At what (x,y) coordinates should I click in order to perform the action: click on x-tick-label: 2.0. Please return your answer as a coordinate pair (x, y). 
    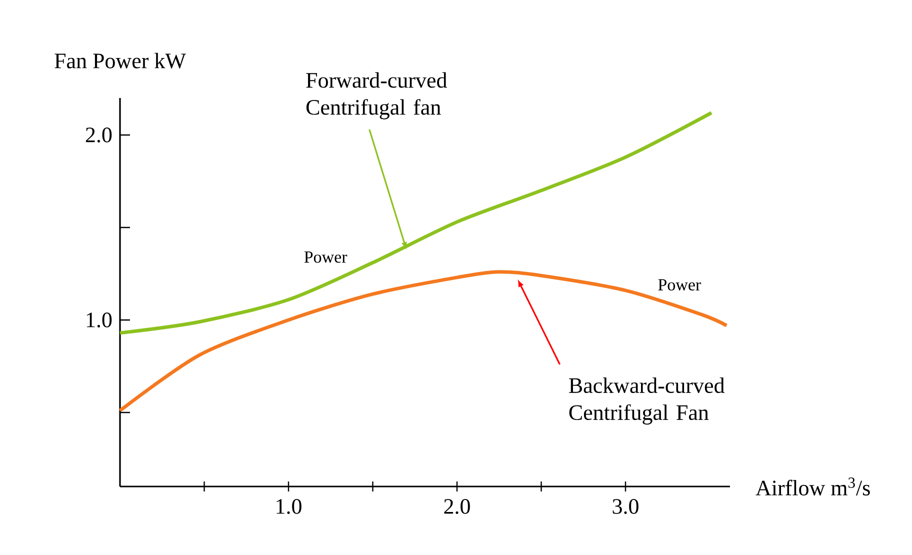
    Looking at the image, I should click on (457, 506).